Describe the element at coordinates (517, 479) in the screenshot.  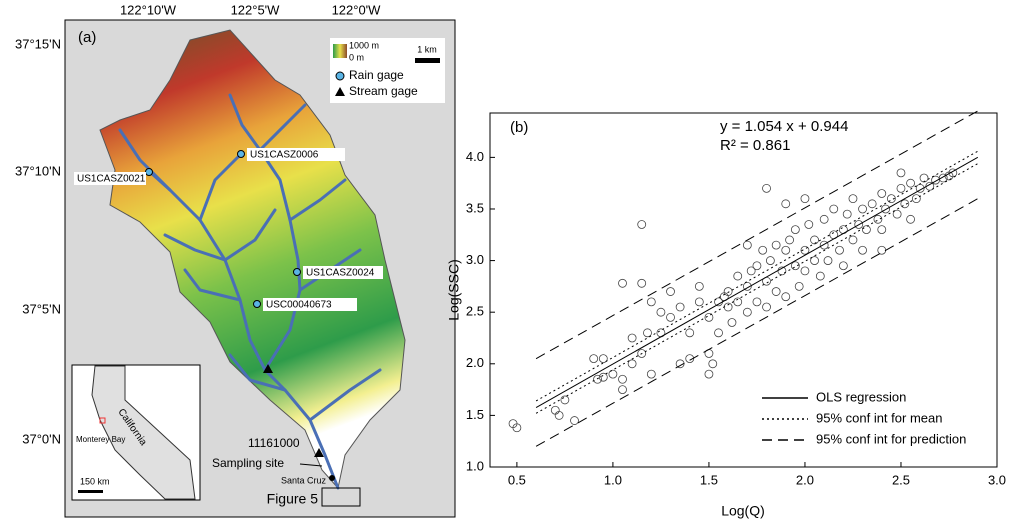
I see `x-tick-label: 0.5` at that location.